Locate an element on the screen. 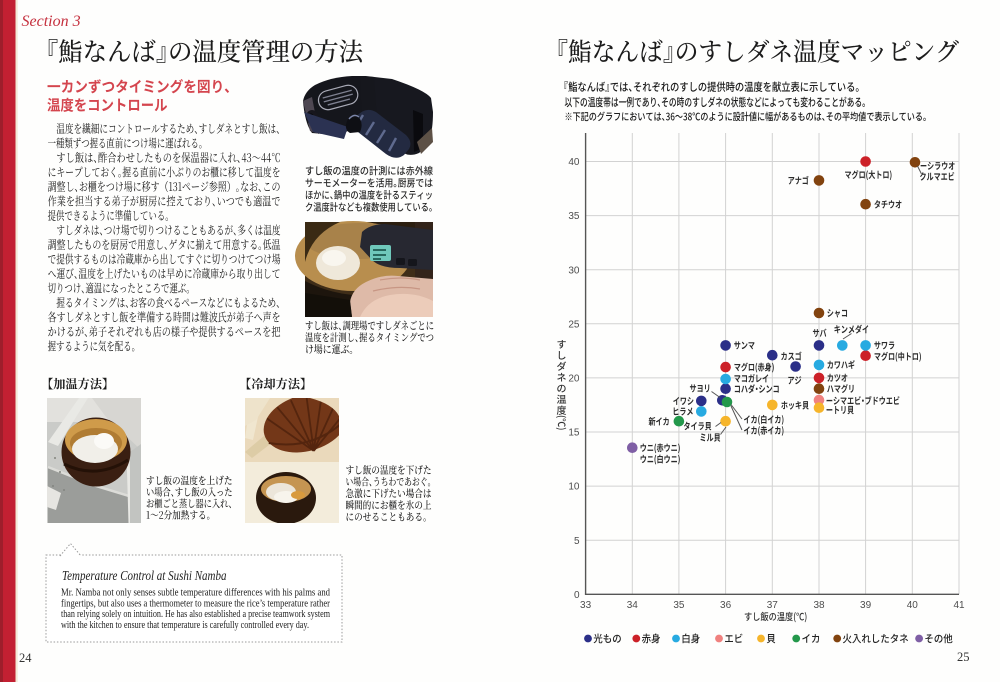  svg-text: 36 is located at coordinates (726, 605).